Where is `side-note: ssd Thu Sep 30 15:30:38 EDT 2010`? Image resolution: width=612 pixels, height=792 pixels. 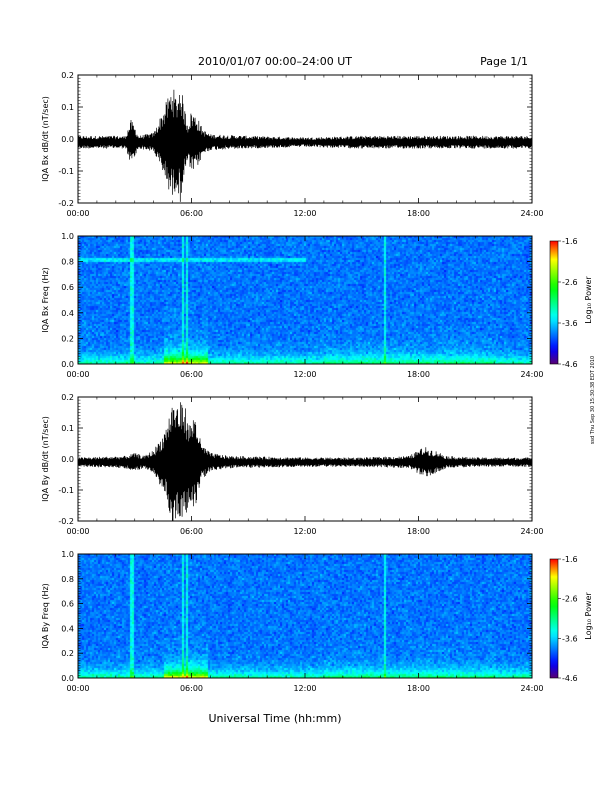
side-note: ssd Thu Sep 30 15:30:38 EDT 2010 is located at coordinates (593, 400).